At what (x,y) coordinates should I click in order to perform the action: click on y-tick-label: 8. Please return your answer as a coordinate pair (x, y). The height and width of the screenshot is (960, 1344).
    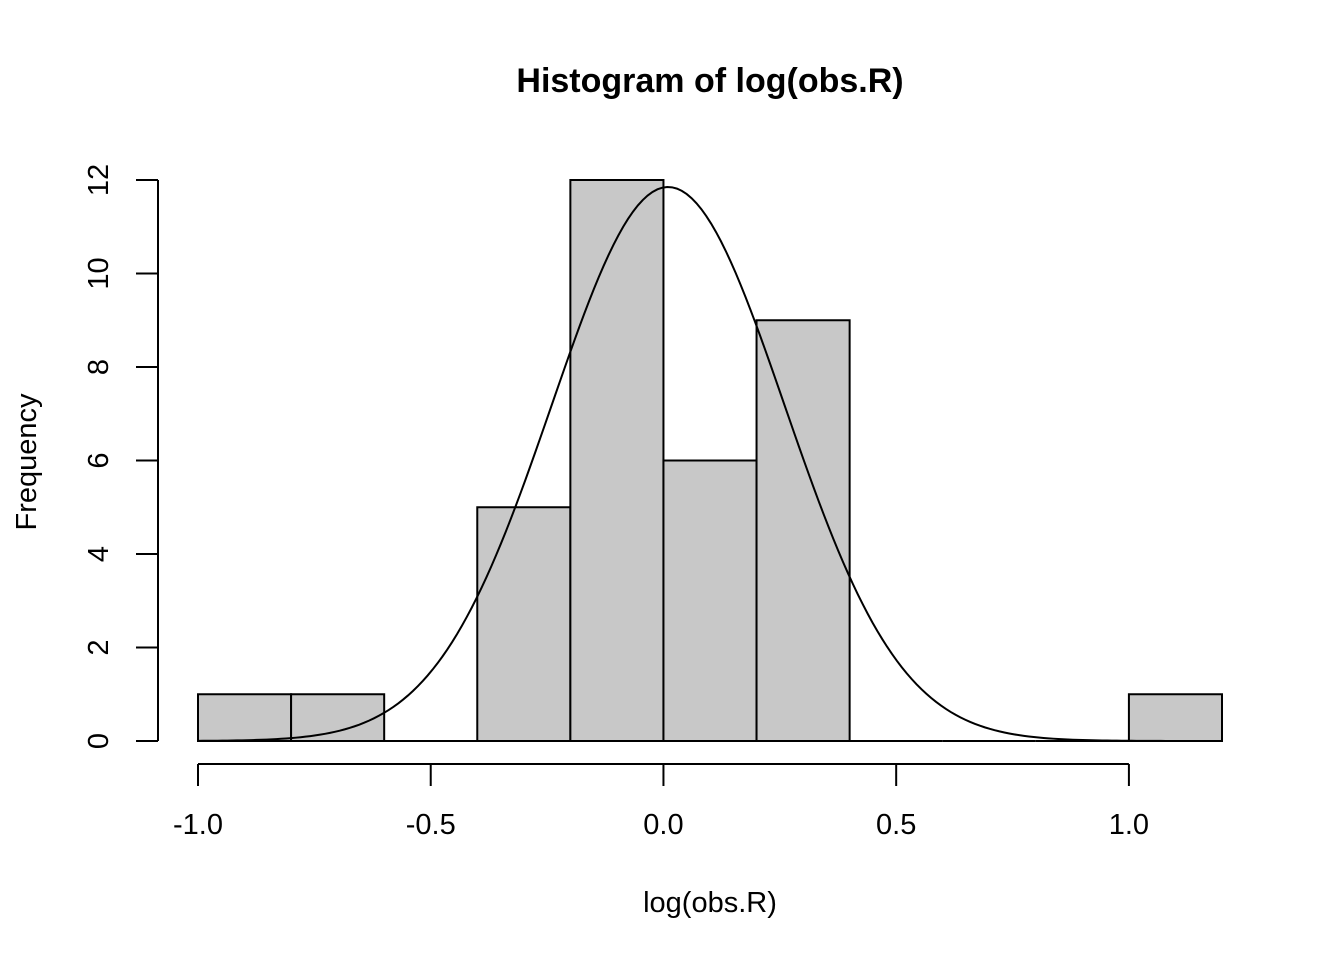
    Looking at the image, I should click on (99, 367).